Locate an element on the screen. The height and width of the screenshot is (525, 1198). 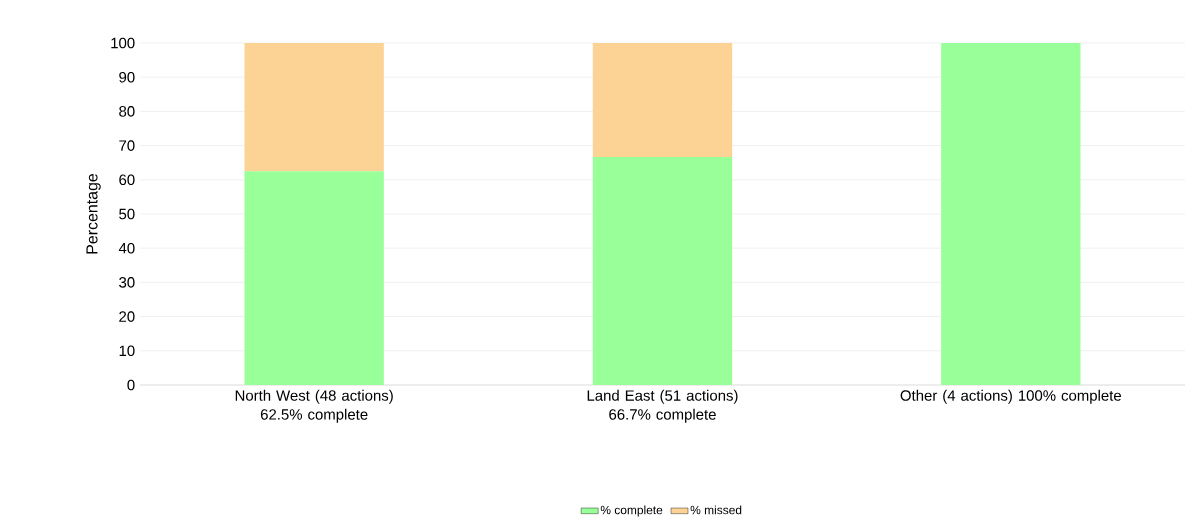
x-tick-label: Land East (51 actions) 66.7% complete is located at coordinates (662, 406).